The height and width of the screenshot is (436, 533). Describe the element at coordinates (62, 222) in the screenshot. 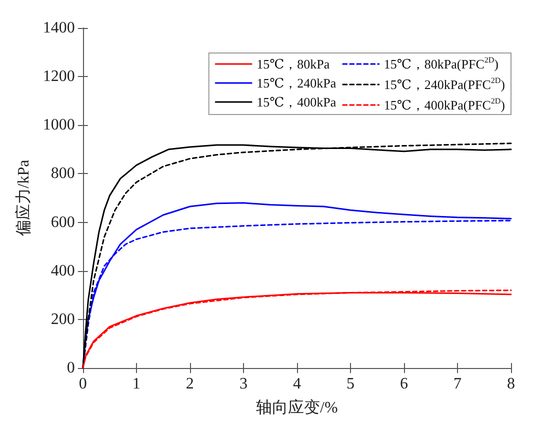

I see `y-tick-label: 600` at that location.